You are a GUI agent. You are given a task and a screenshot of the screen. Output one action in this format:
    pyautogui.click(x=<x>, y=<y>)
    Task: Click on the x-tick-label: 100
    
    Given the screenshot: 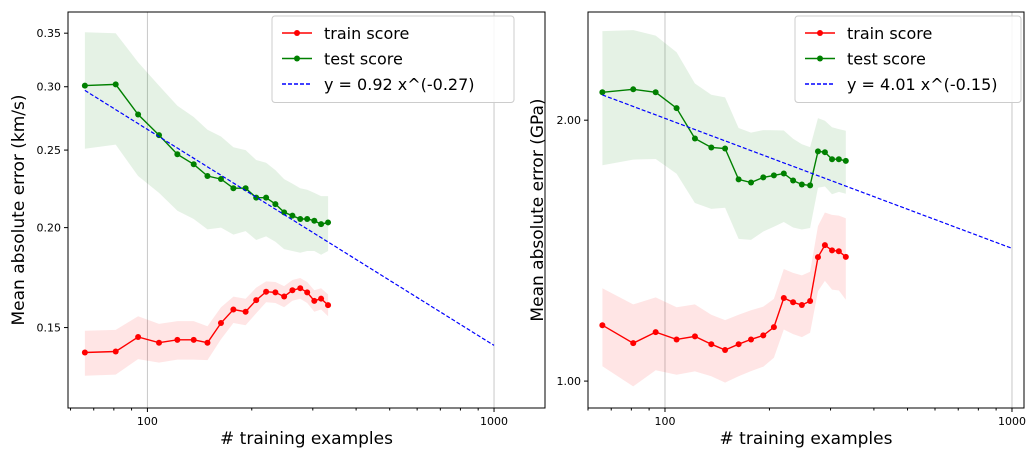 What is the action you would take?
    pyautogui.click(x=147, y=421)
    